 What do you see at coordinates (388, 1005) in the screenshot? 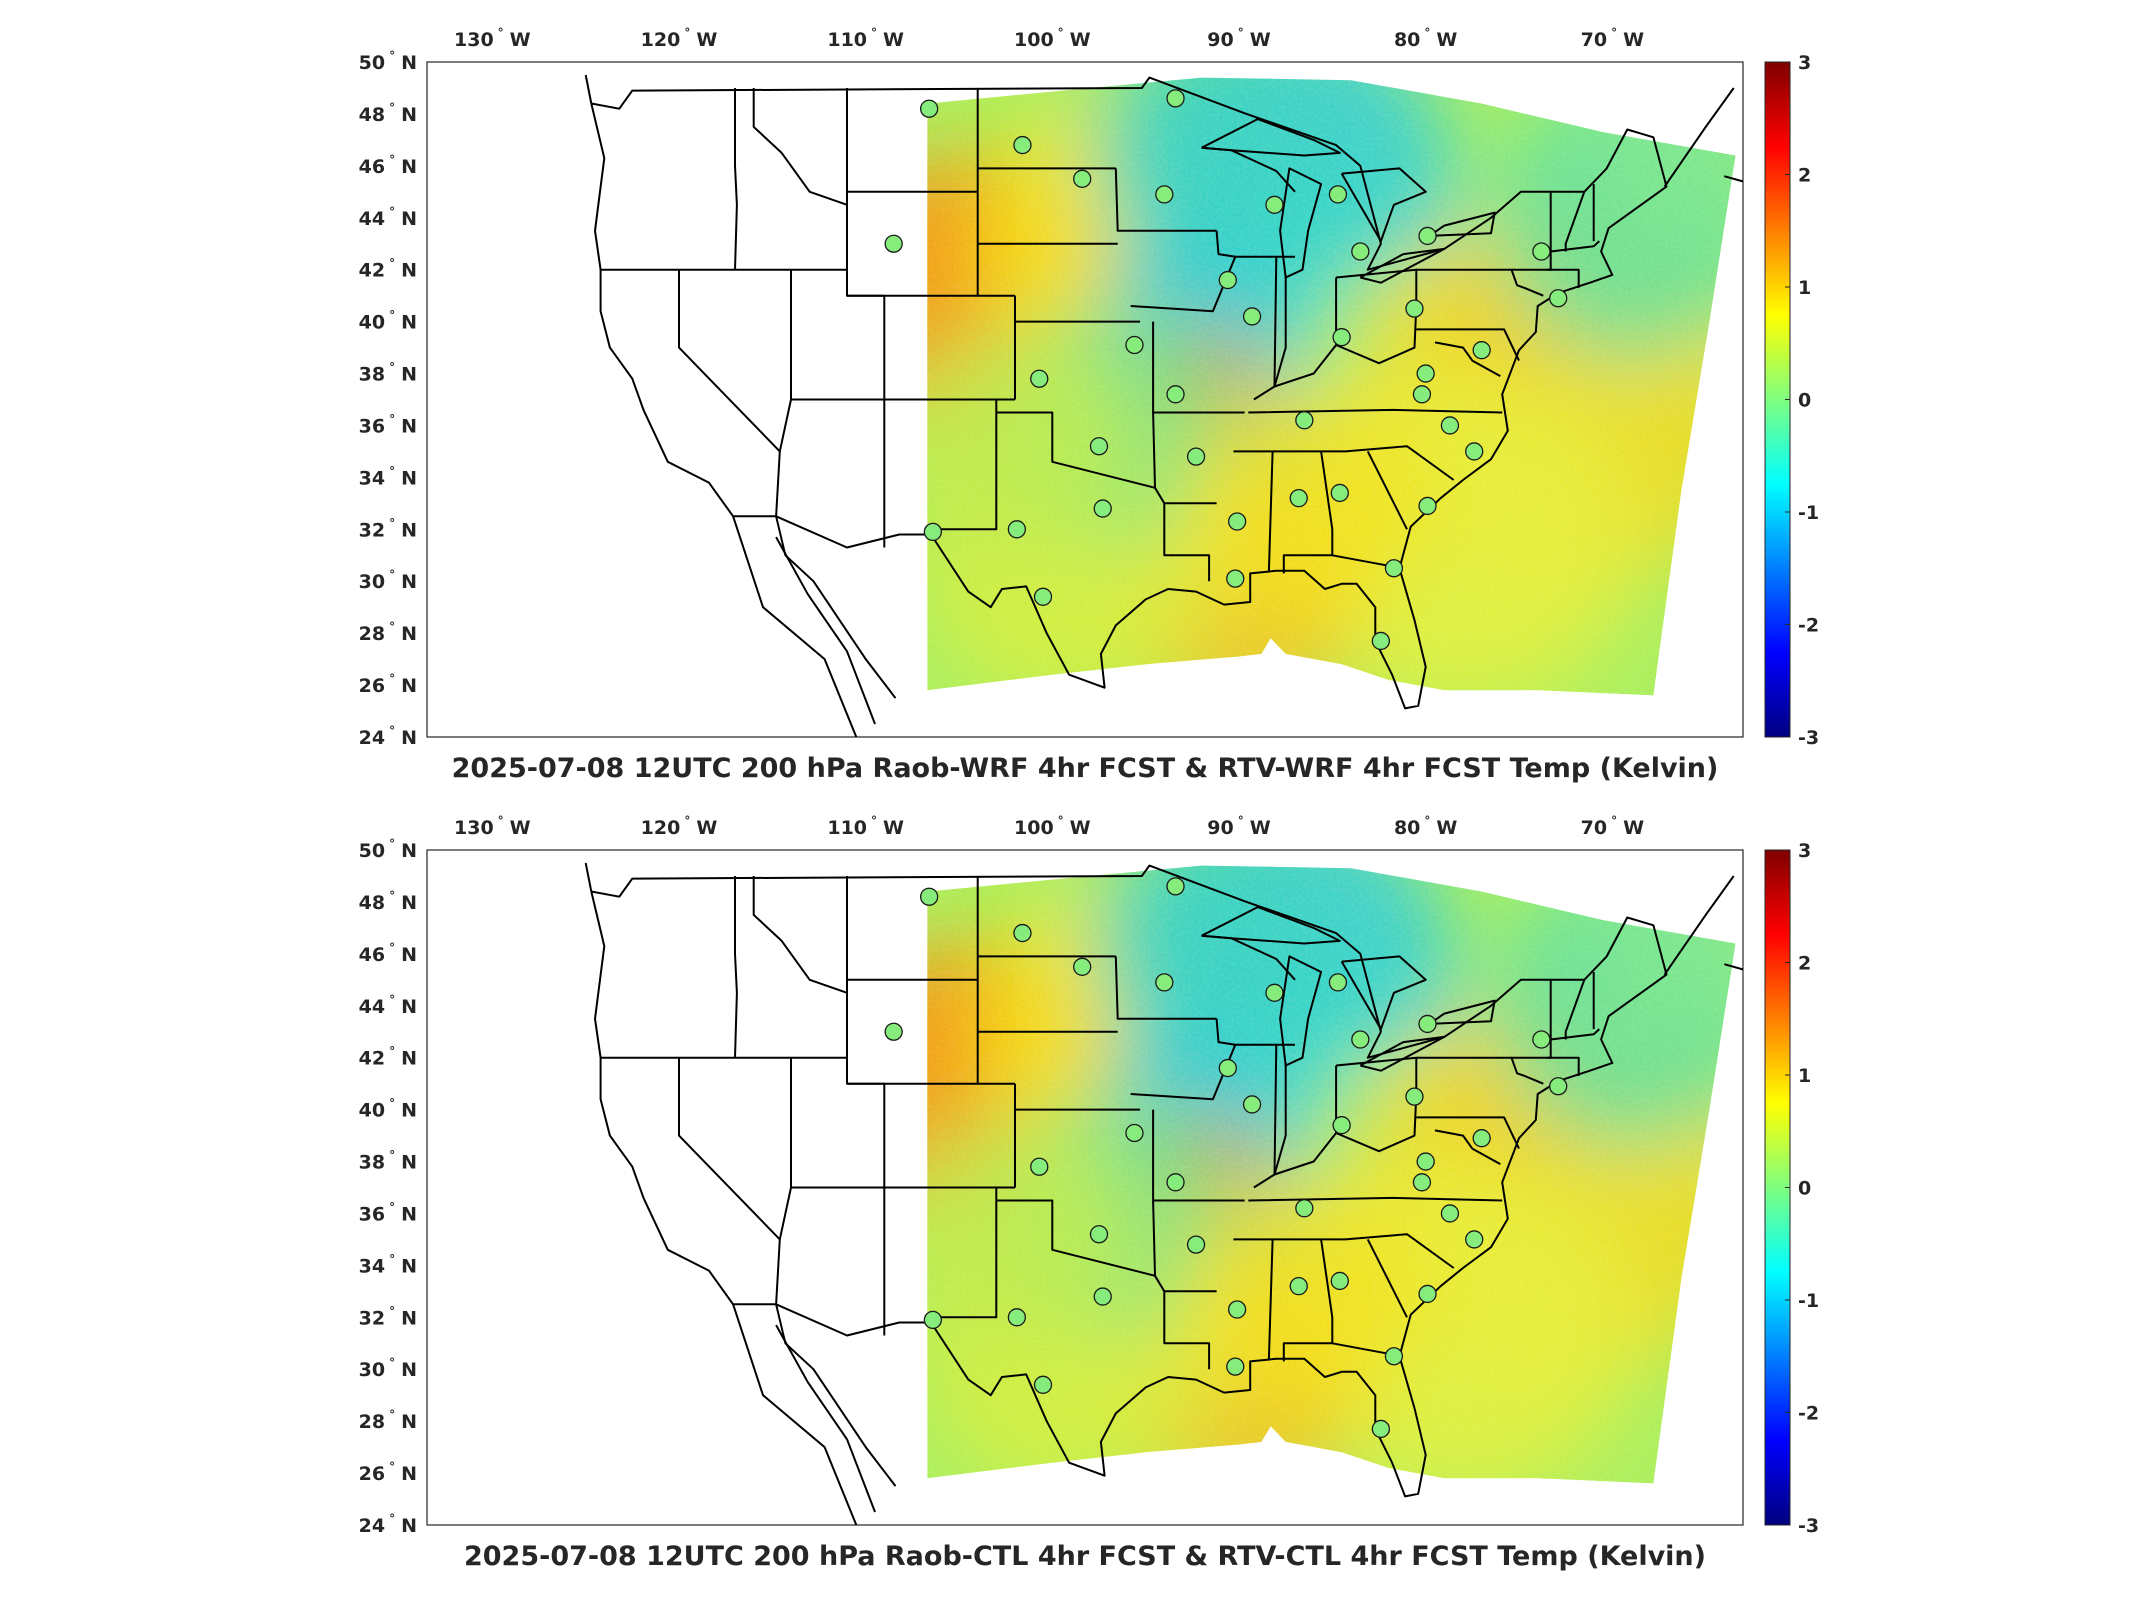
I see `latitude-tick-label: 44 ° N` at bounding box center [388, 1005].